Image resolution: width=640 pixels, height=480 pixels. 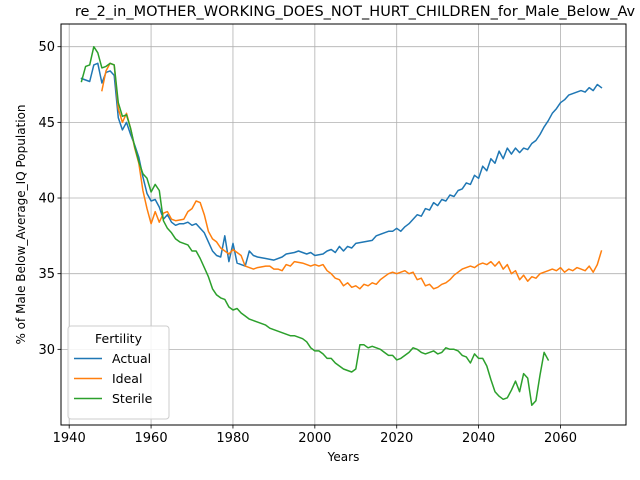 I want to click on y-tick-label: 35, so click(x=46, y=274).